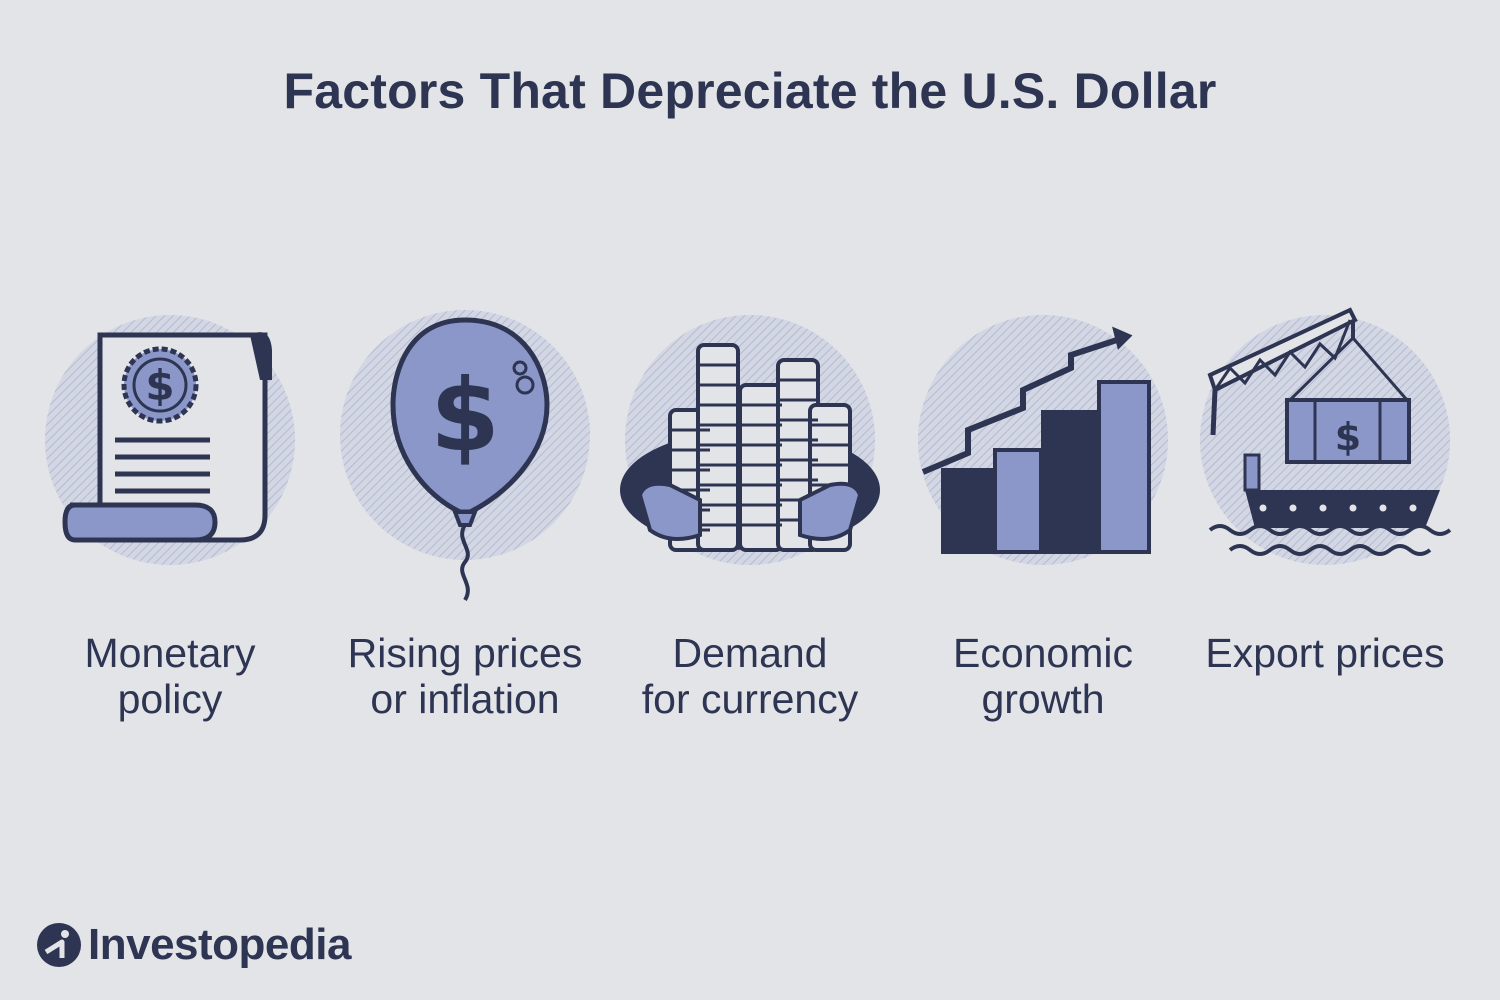  What do you see at coordinates (465, 653) in the screenshot?
I see `factor-label-line1: Rising prices` at bounding box center [465, 653].